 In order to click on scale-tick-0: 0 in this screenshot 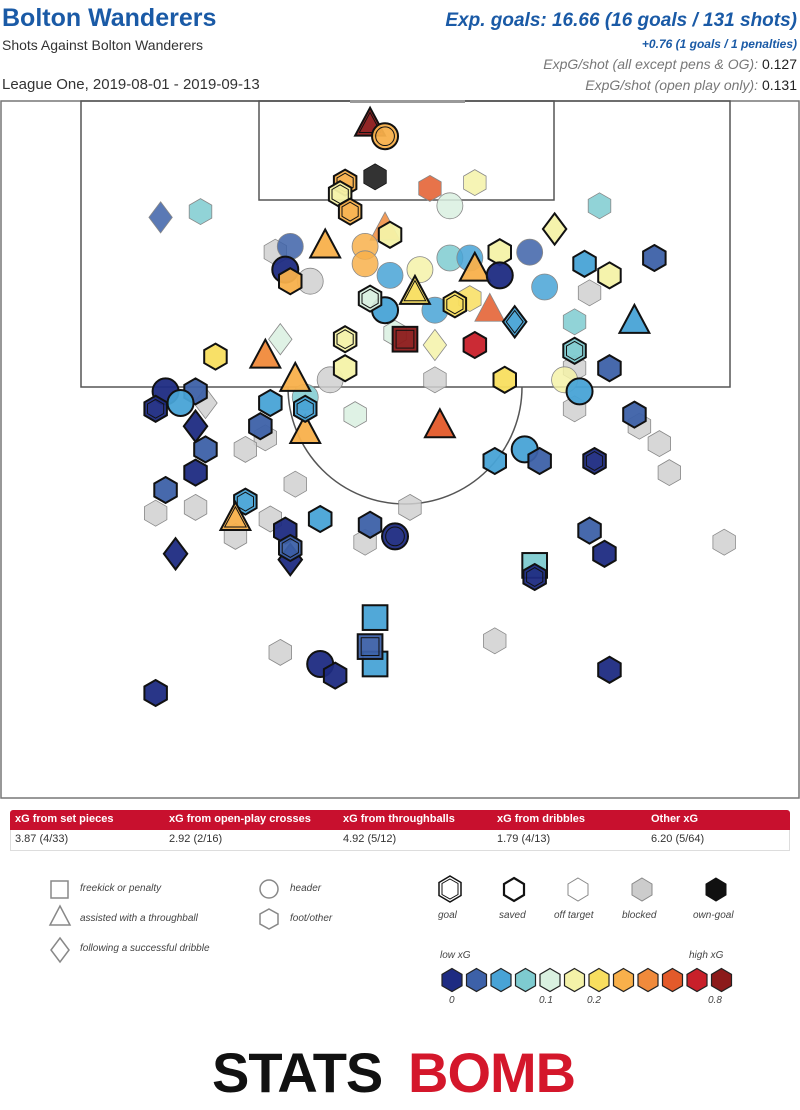, I will do `click(452, 1000)`.